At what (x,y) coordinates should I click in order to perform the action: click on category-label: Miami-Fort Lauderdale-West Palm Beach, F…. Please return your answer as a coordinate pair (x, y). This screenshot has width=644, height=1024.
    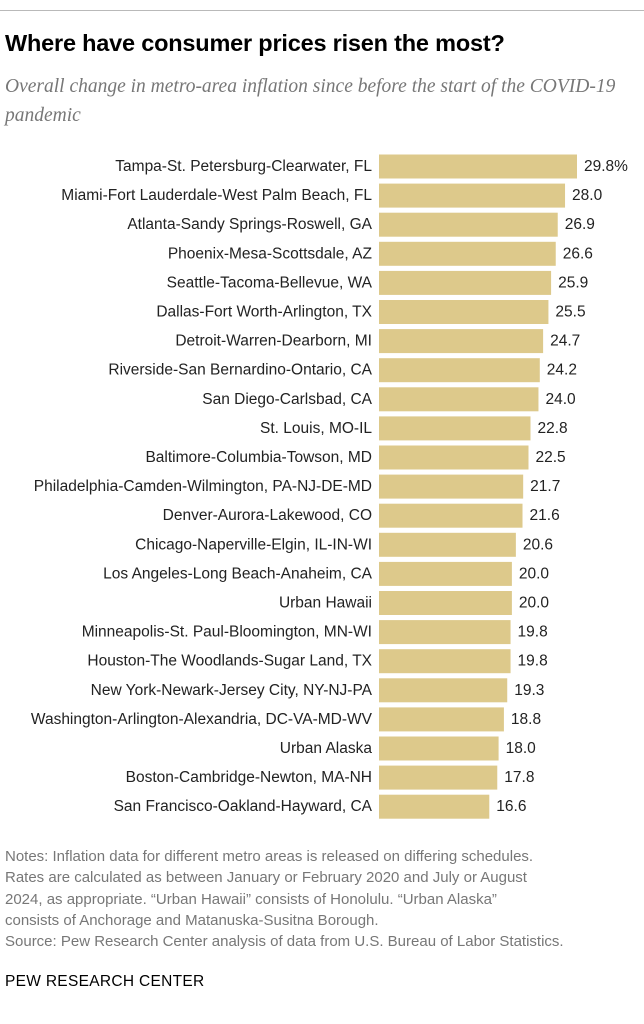
    Looking at the image, I should click on (216, 195).